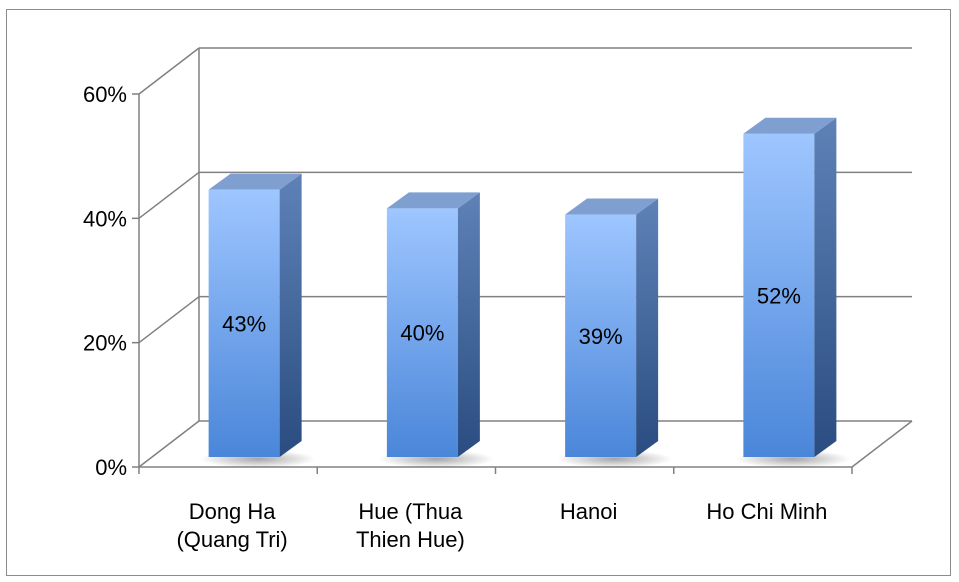  Describe the element at coordinates (882, 444) in the screenshot. I see `floor-right-edge` at that location.